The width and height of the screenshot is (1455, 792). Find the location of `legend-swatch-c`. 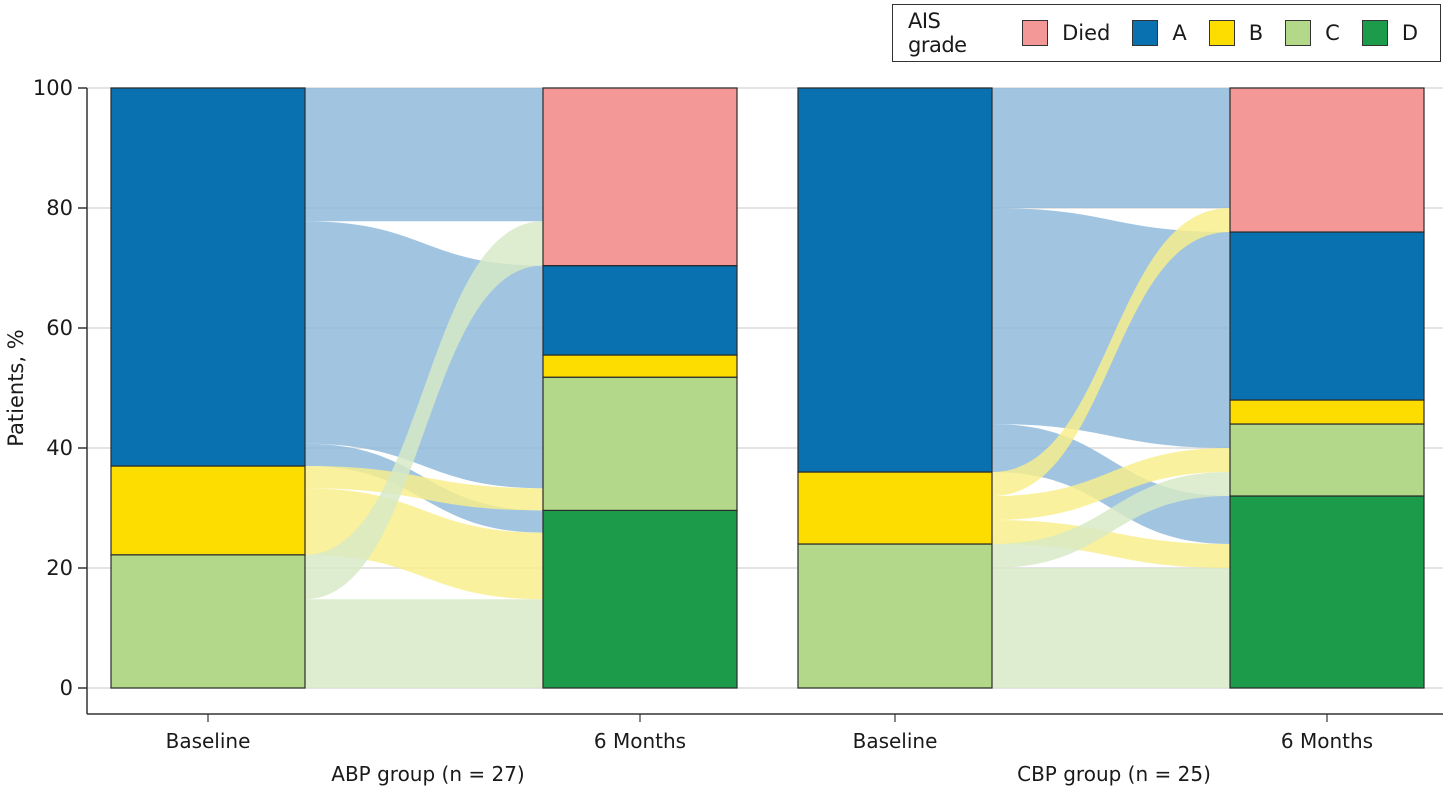

legend-swatch-c is located at coordinates (1298, 33).